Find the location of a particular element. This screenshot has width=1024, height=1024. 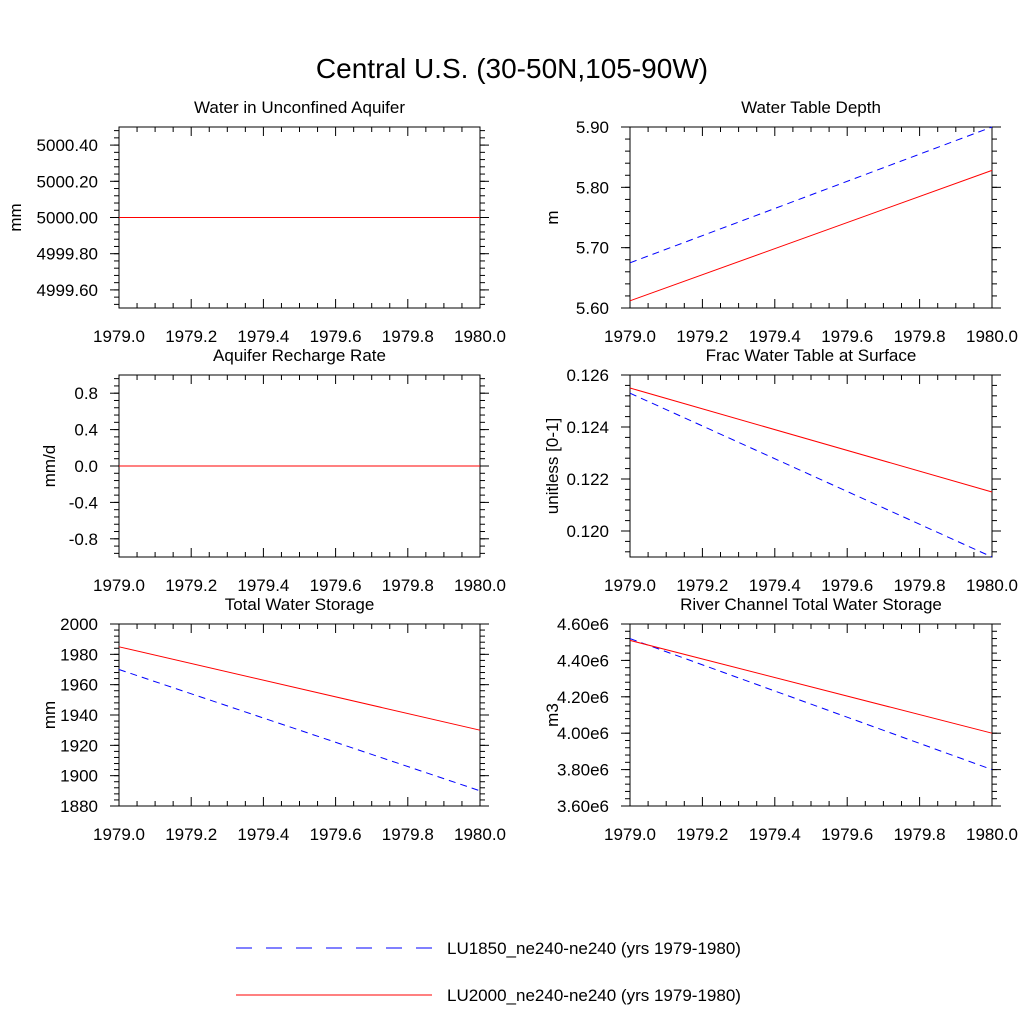

y-tick-label: 0.122 is located at coordinates (587, 479).